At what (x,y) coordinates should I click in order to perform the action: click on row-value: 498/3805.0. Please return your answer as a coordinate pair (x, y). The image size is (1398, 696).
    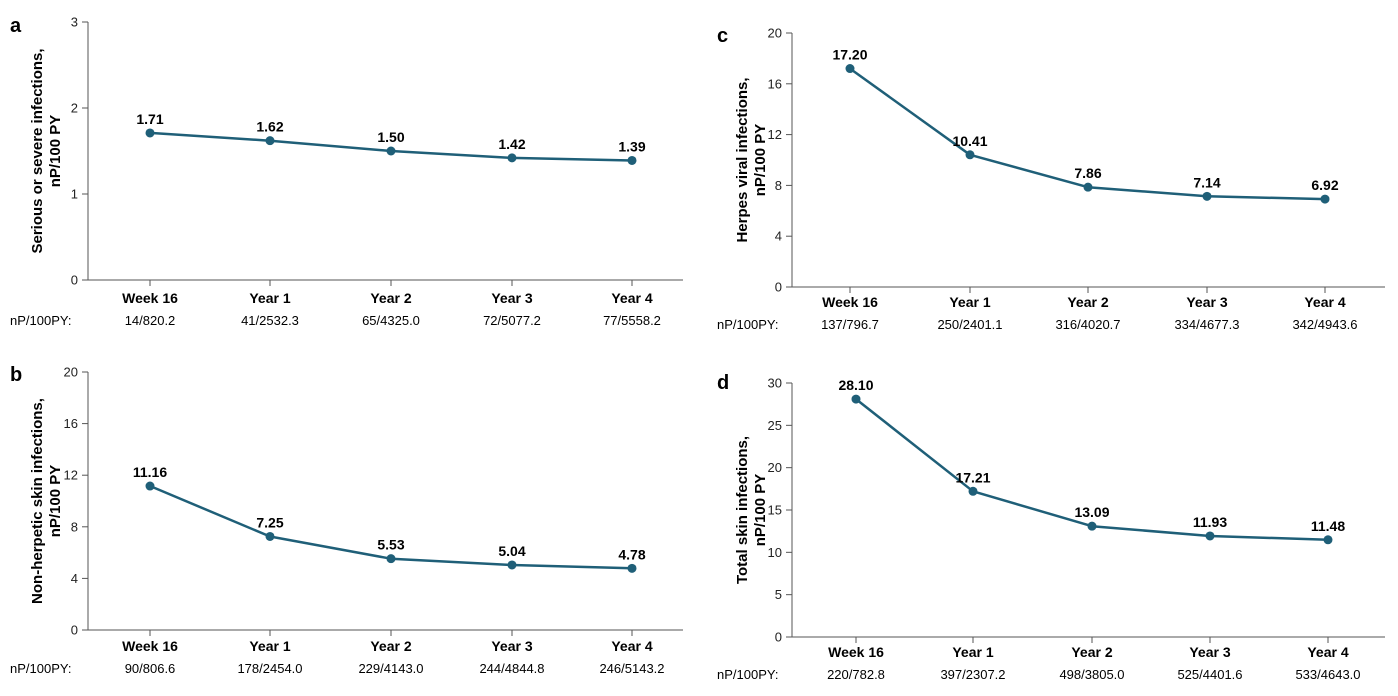
    Looking at the image, I should click on (1091, 674).